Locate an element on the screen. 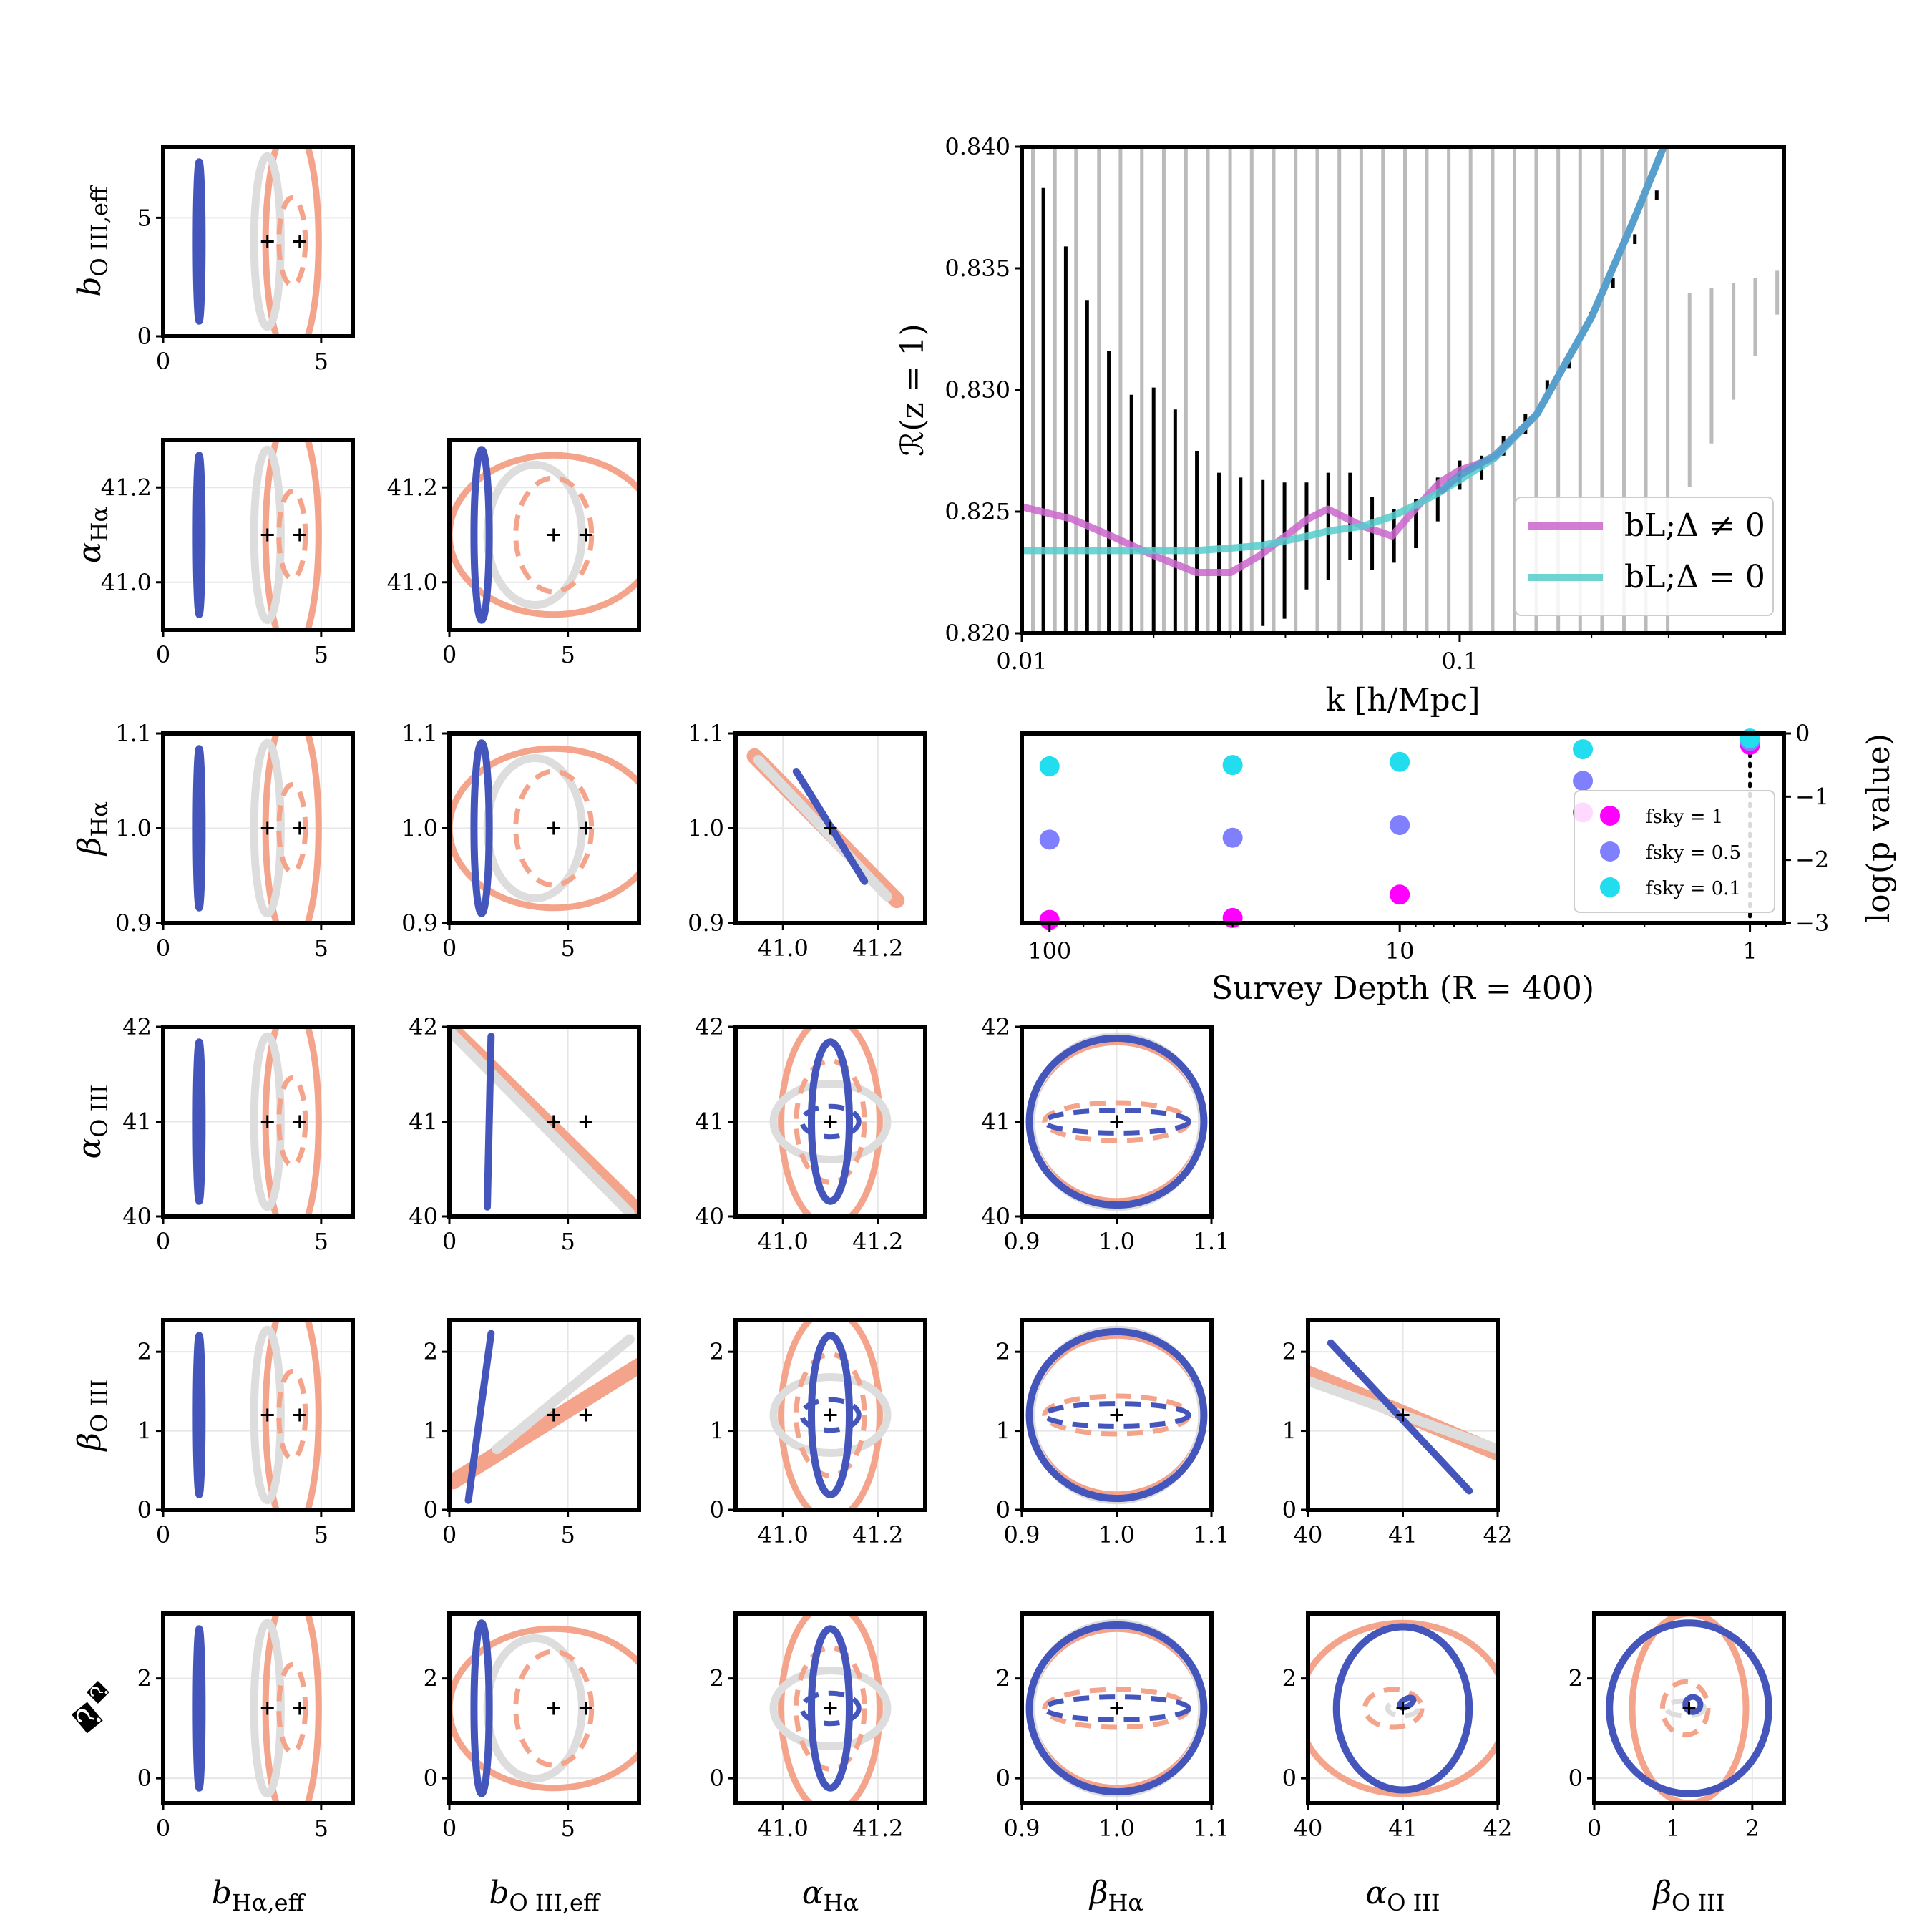  panel-4-6-ytick-label: 0 is located at coordinates (1289, 1778).